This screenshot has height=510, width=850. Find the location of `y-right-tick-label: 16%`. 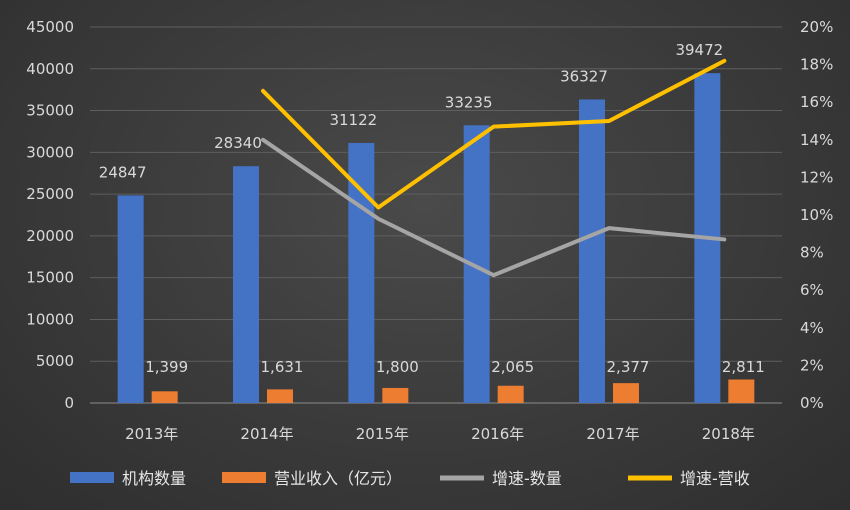

y-right-tick-label: 16% is located at coordinates (816, 102).